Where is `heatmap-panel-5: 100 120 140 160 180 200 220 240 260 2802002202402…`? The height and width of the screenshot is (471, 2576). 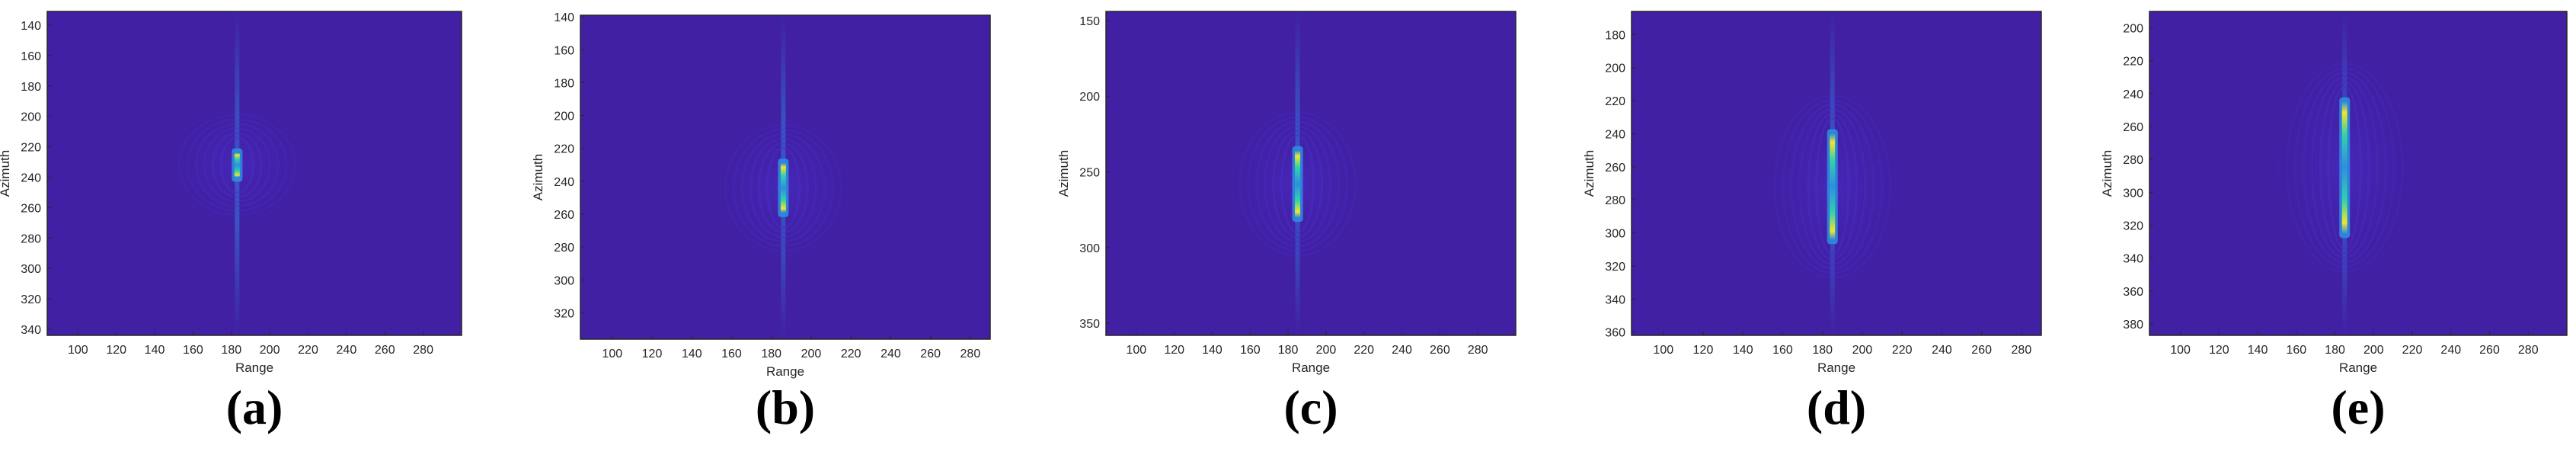 heatmap-panel-5: 100 120 140 160 180 200 220 240 260 2802002202402… is located at coordinates (2334, 193).